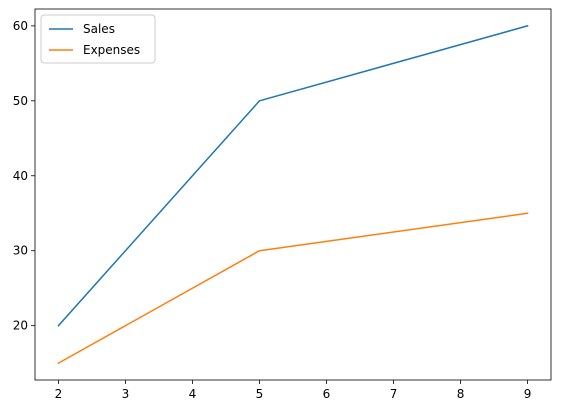  Describe the element at coordinates (20, 326) in the screenshot. I see `y-tick-label: 20` at that location.